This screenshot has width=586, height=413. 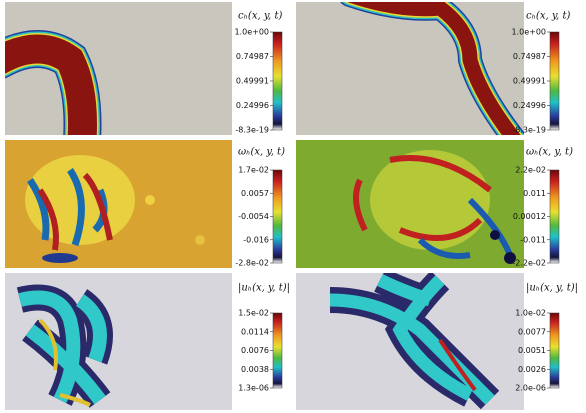 I want to click on colorbar-tick-label: 0.0076, so click(x=255, y=350).